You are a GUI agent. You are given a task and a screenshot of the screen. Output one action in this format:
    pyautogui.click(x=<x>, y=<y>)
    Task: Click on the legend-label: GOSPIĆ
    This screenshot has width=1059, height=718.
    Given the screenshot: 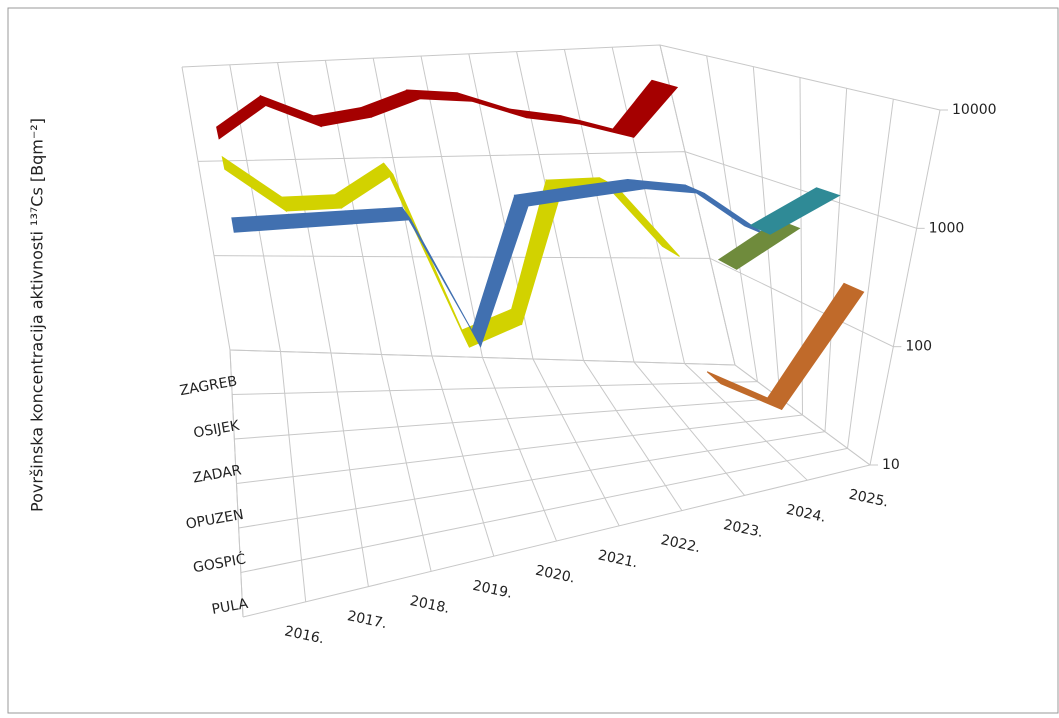 What is the action you would take?
    pyautogui.click(x=220, y=562)
    